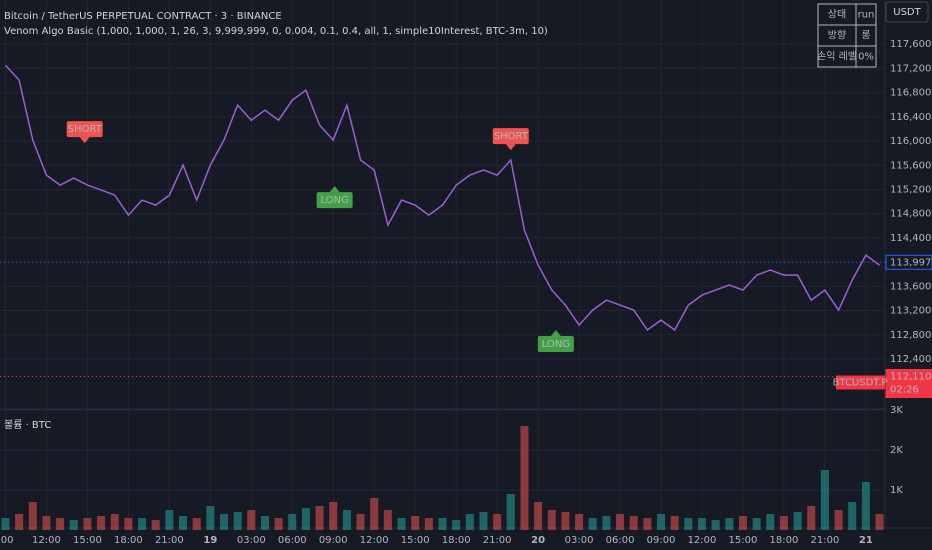 The width and height of the screenshot is (932, 550). Describe the element at coordinates (911, 311) in the screenshot. I see `y-tick-label: 113,200.0` at that location.